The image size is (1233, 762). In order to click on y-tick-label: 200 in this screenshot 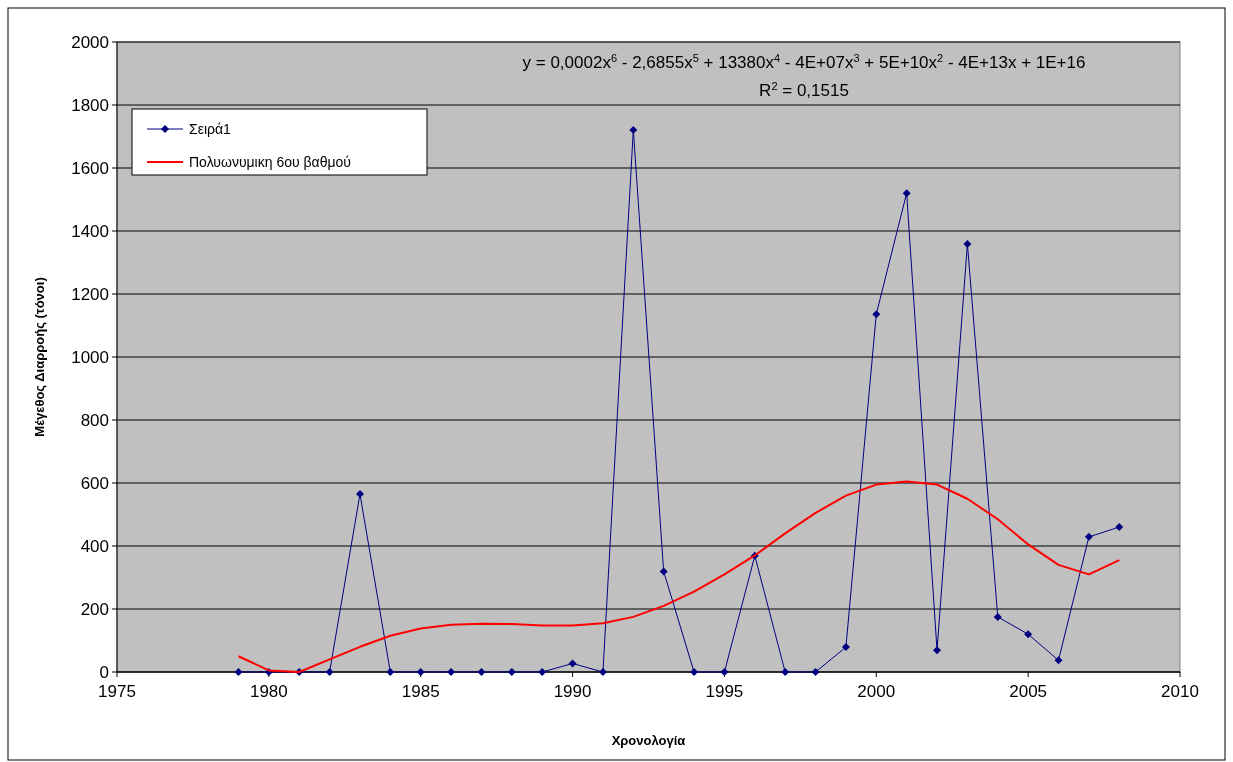, I will do `click(94, 609)`.